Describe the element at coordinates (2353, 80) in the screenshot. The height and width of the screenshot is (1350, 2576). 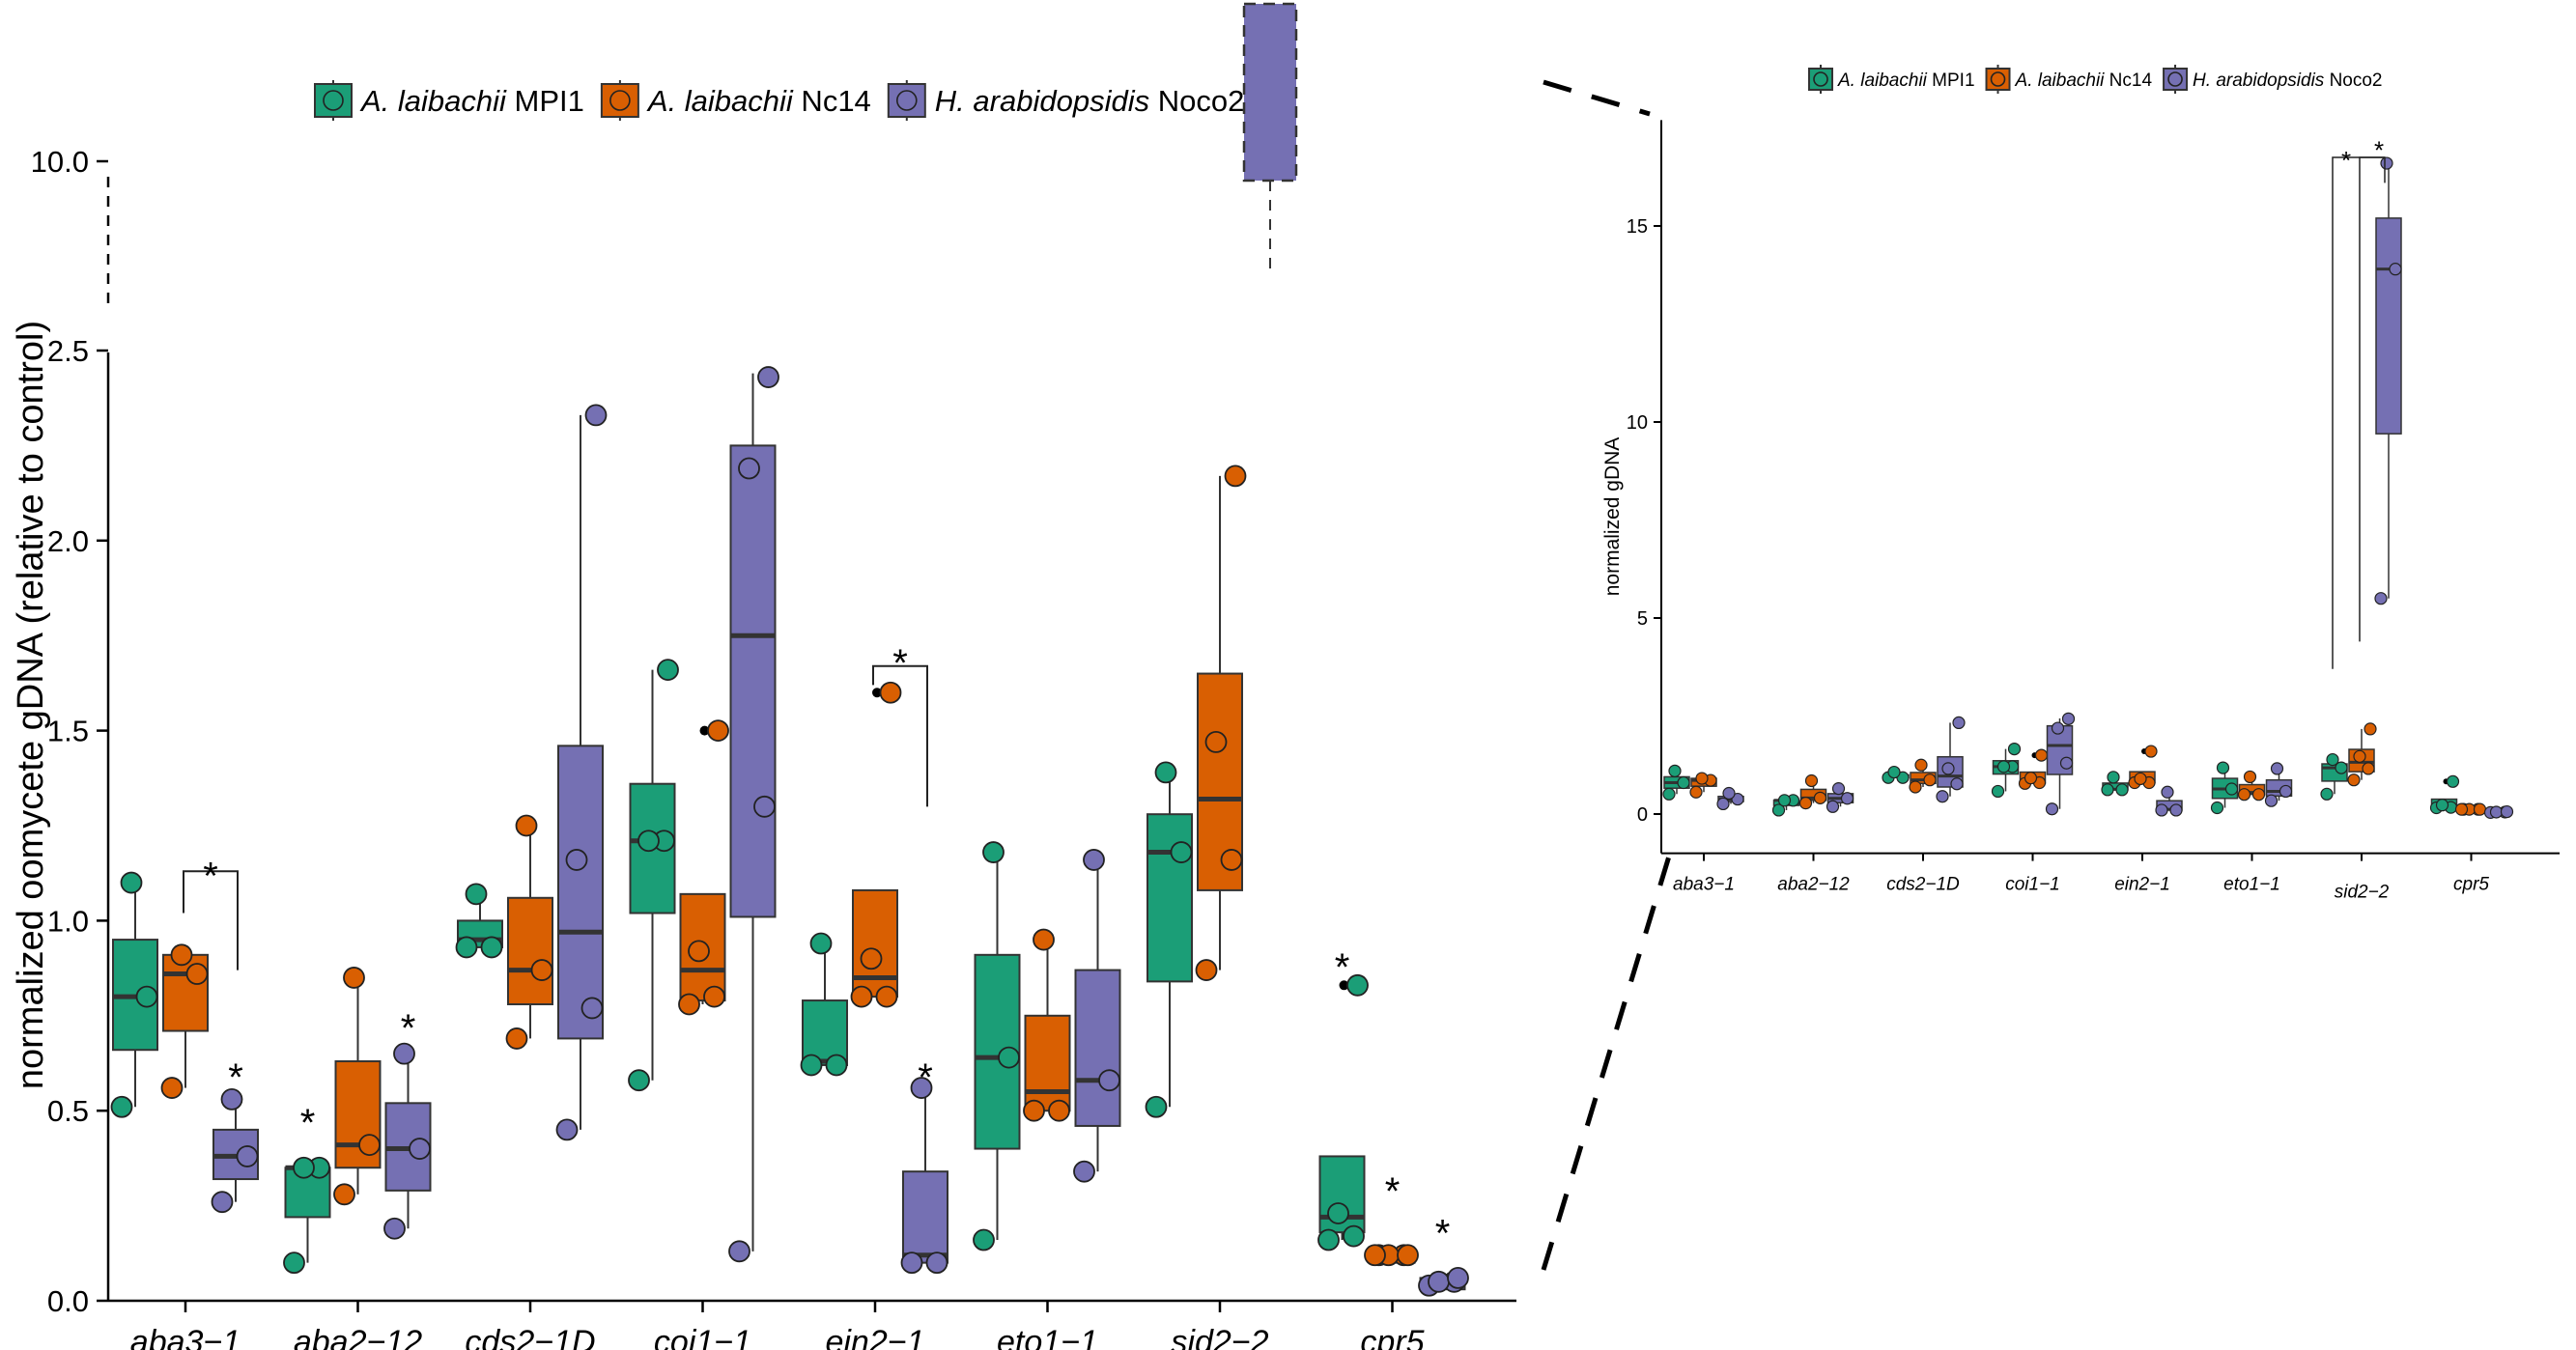
I see `legend-label-rest: Noco2` at that location.